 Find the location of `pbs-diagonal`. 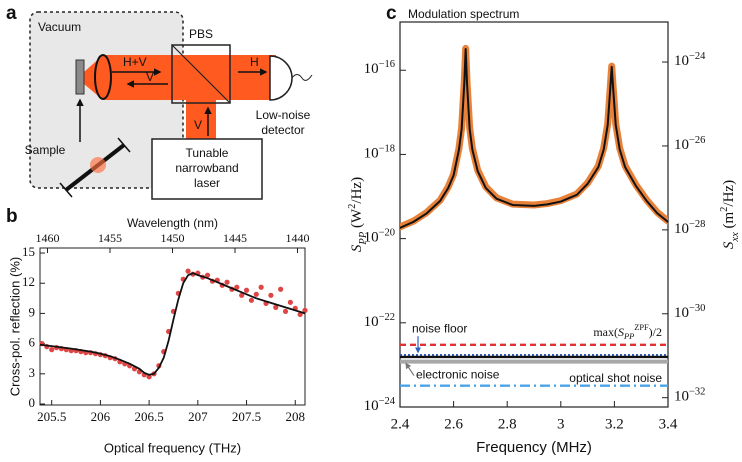

pbs-diagonal is located at coordinates (201, 74).